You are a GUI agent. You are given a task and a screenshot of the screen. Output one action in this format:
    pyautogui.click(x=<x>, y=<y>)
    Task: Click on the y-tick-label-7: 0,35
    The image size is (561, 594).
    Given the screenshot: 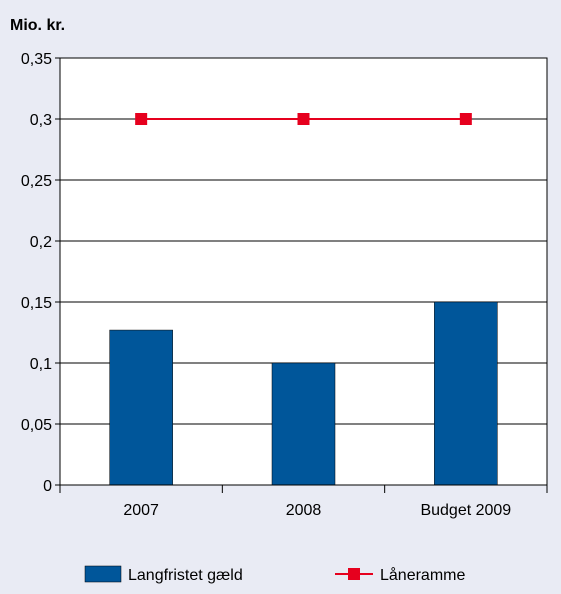 What is the action you would take?
    pyautogui.click(x=36, y=59)
    